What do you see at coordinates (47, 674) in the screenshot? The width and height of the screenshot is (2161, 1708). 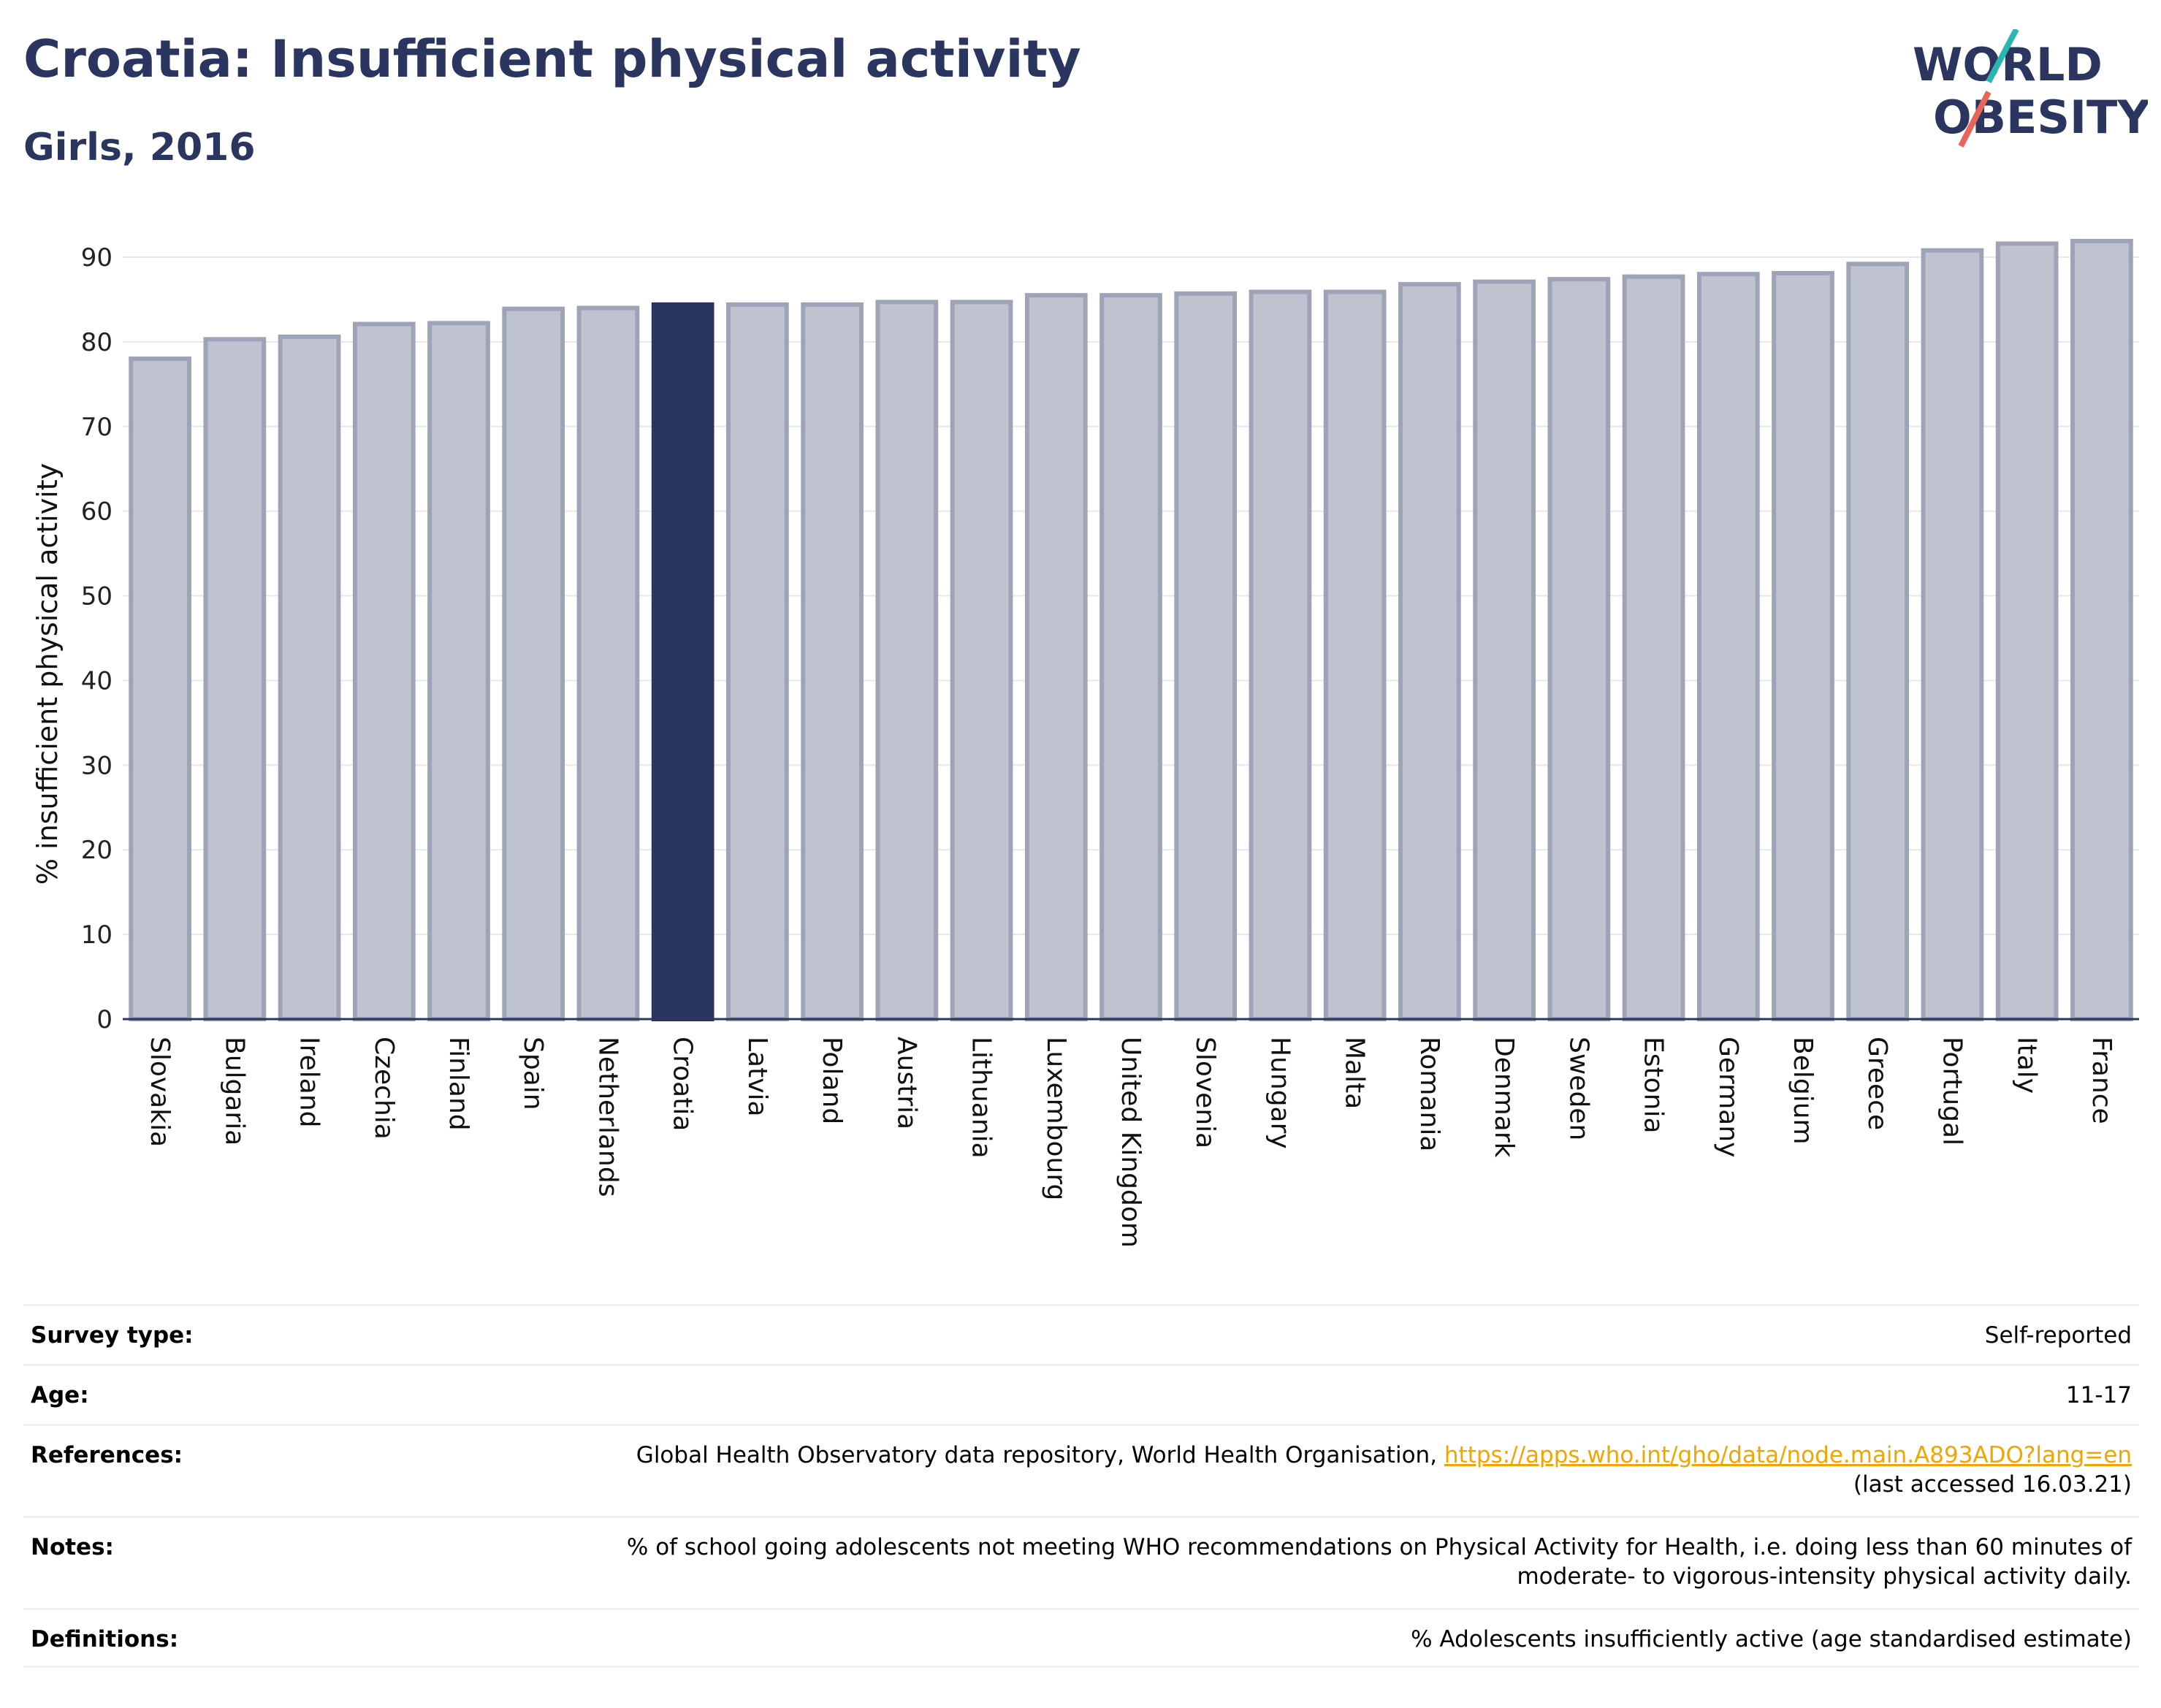 I see `y-axis-label: % insufficient physical activity` at bounding box center [47, 674].